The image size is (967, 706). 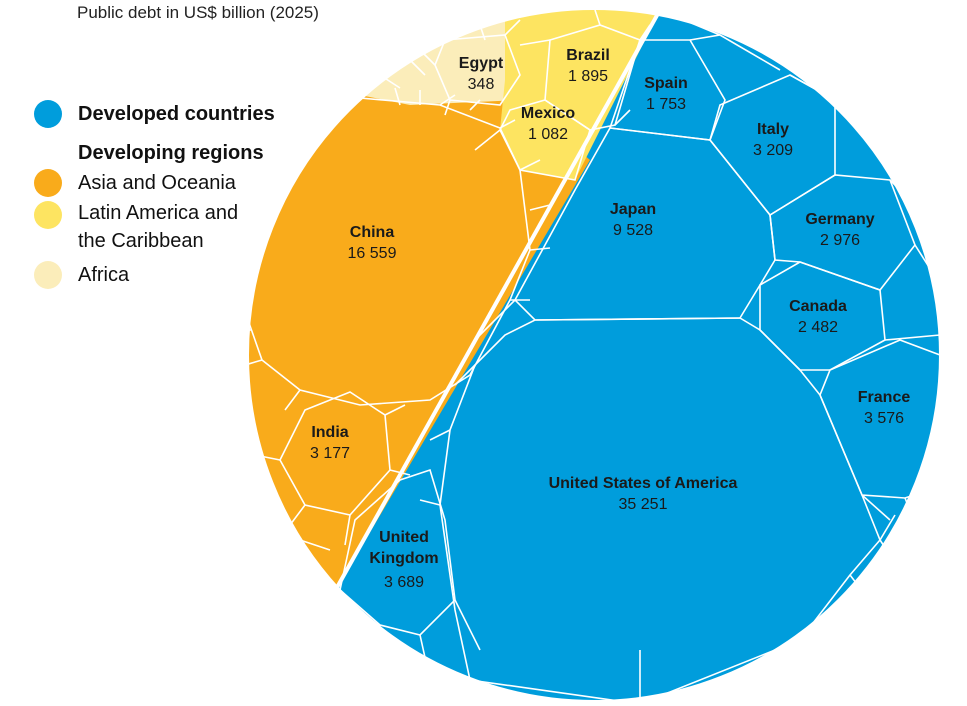 What do you see at coordinates (633, 209) in the screenshot?
I see `country-label-japan: Japan` at bounding box center [633, 209].